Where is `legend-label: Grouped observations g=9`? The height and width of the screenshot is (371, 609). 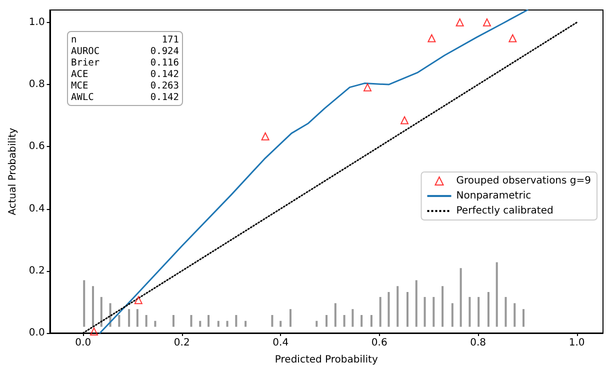 legend-label: Grouped observations g=9 is located at coordinates (524, 181).